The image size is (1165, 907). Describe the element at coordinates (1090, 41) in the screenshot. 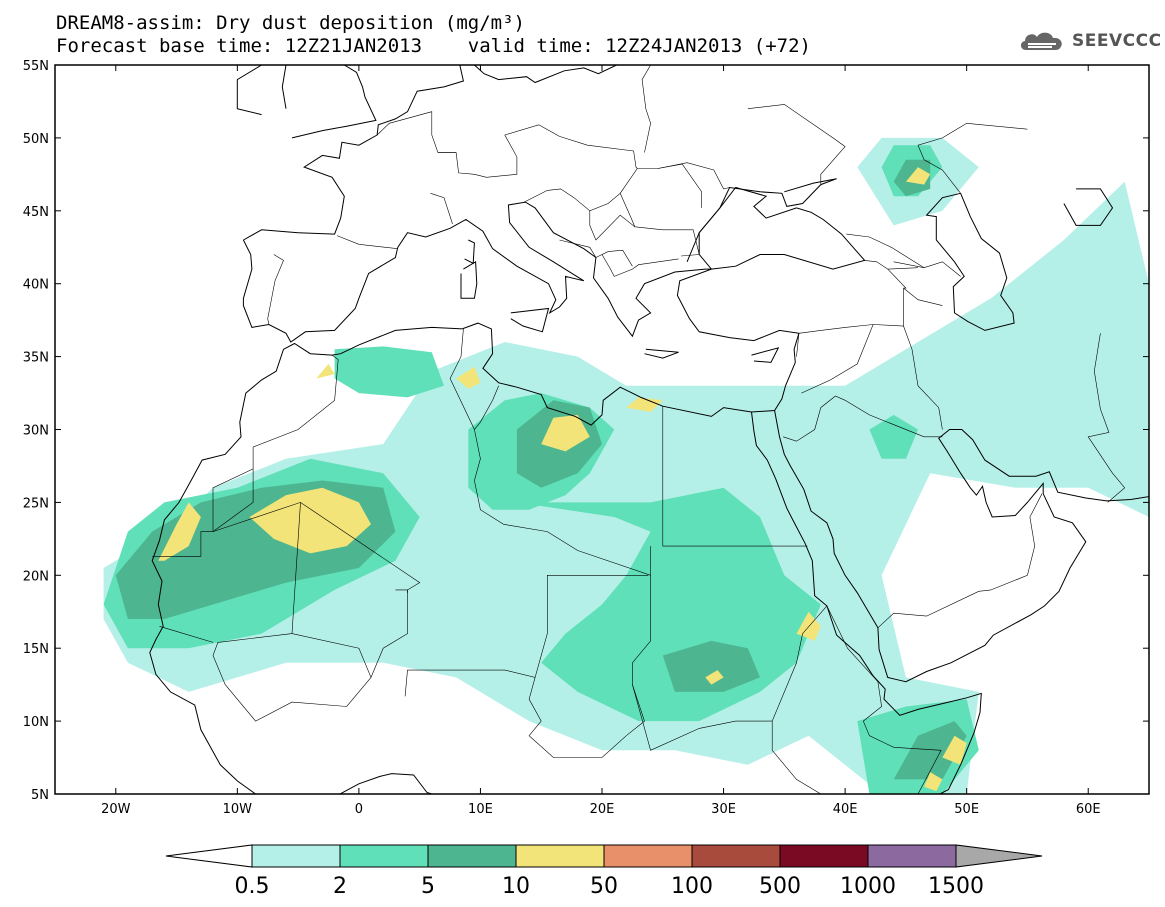

I see `seevccc-logo: SEEVCCC` at that location.